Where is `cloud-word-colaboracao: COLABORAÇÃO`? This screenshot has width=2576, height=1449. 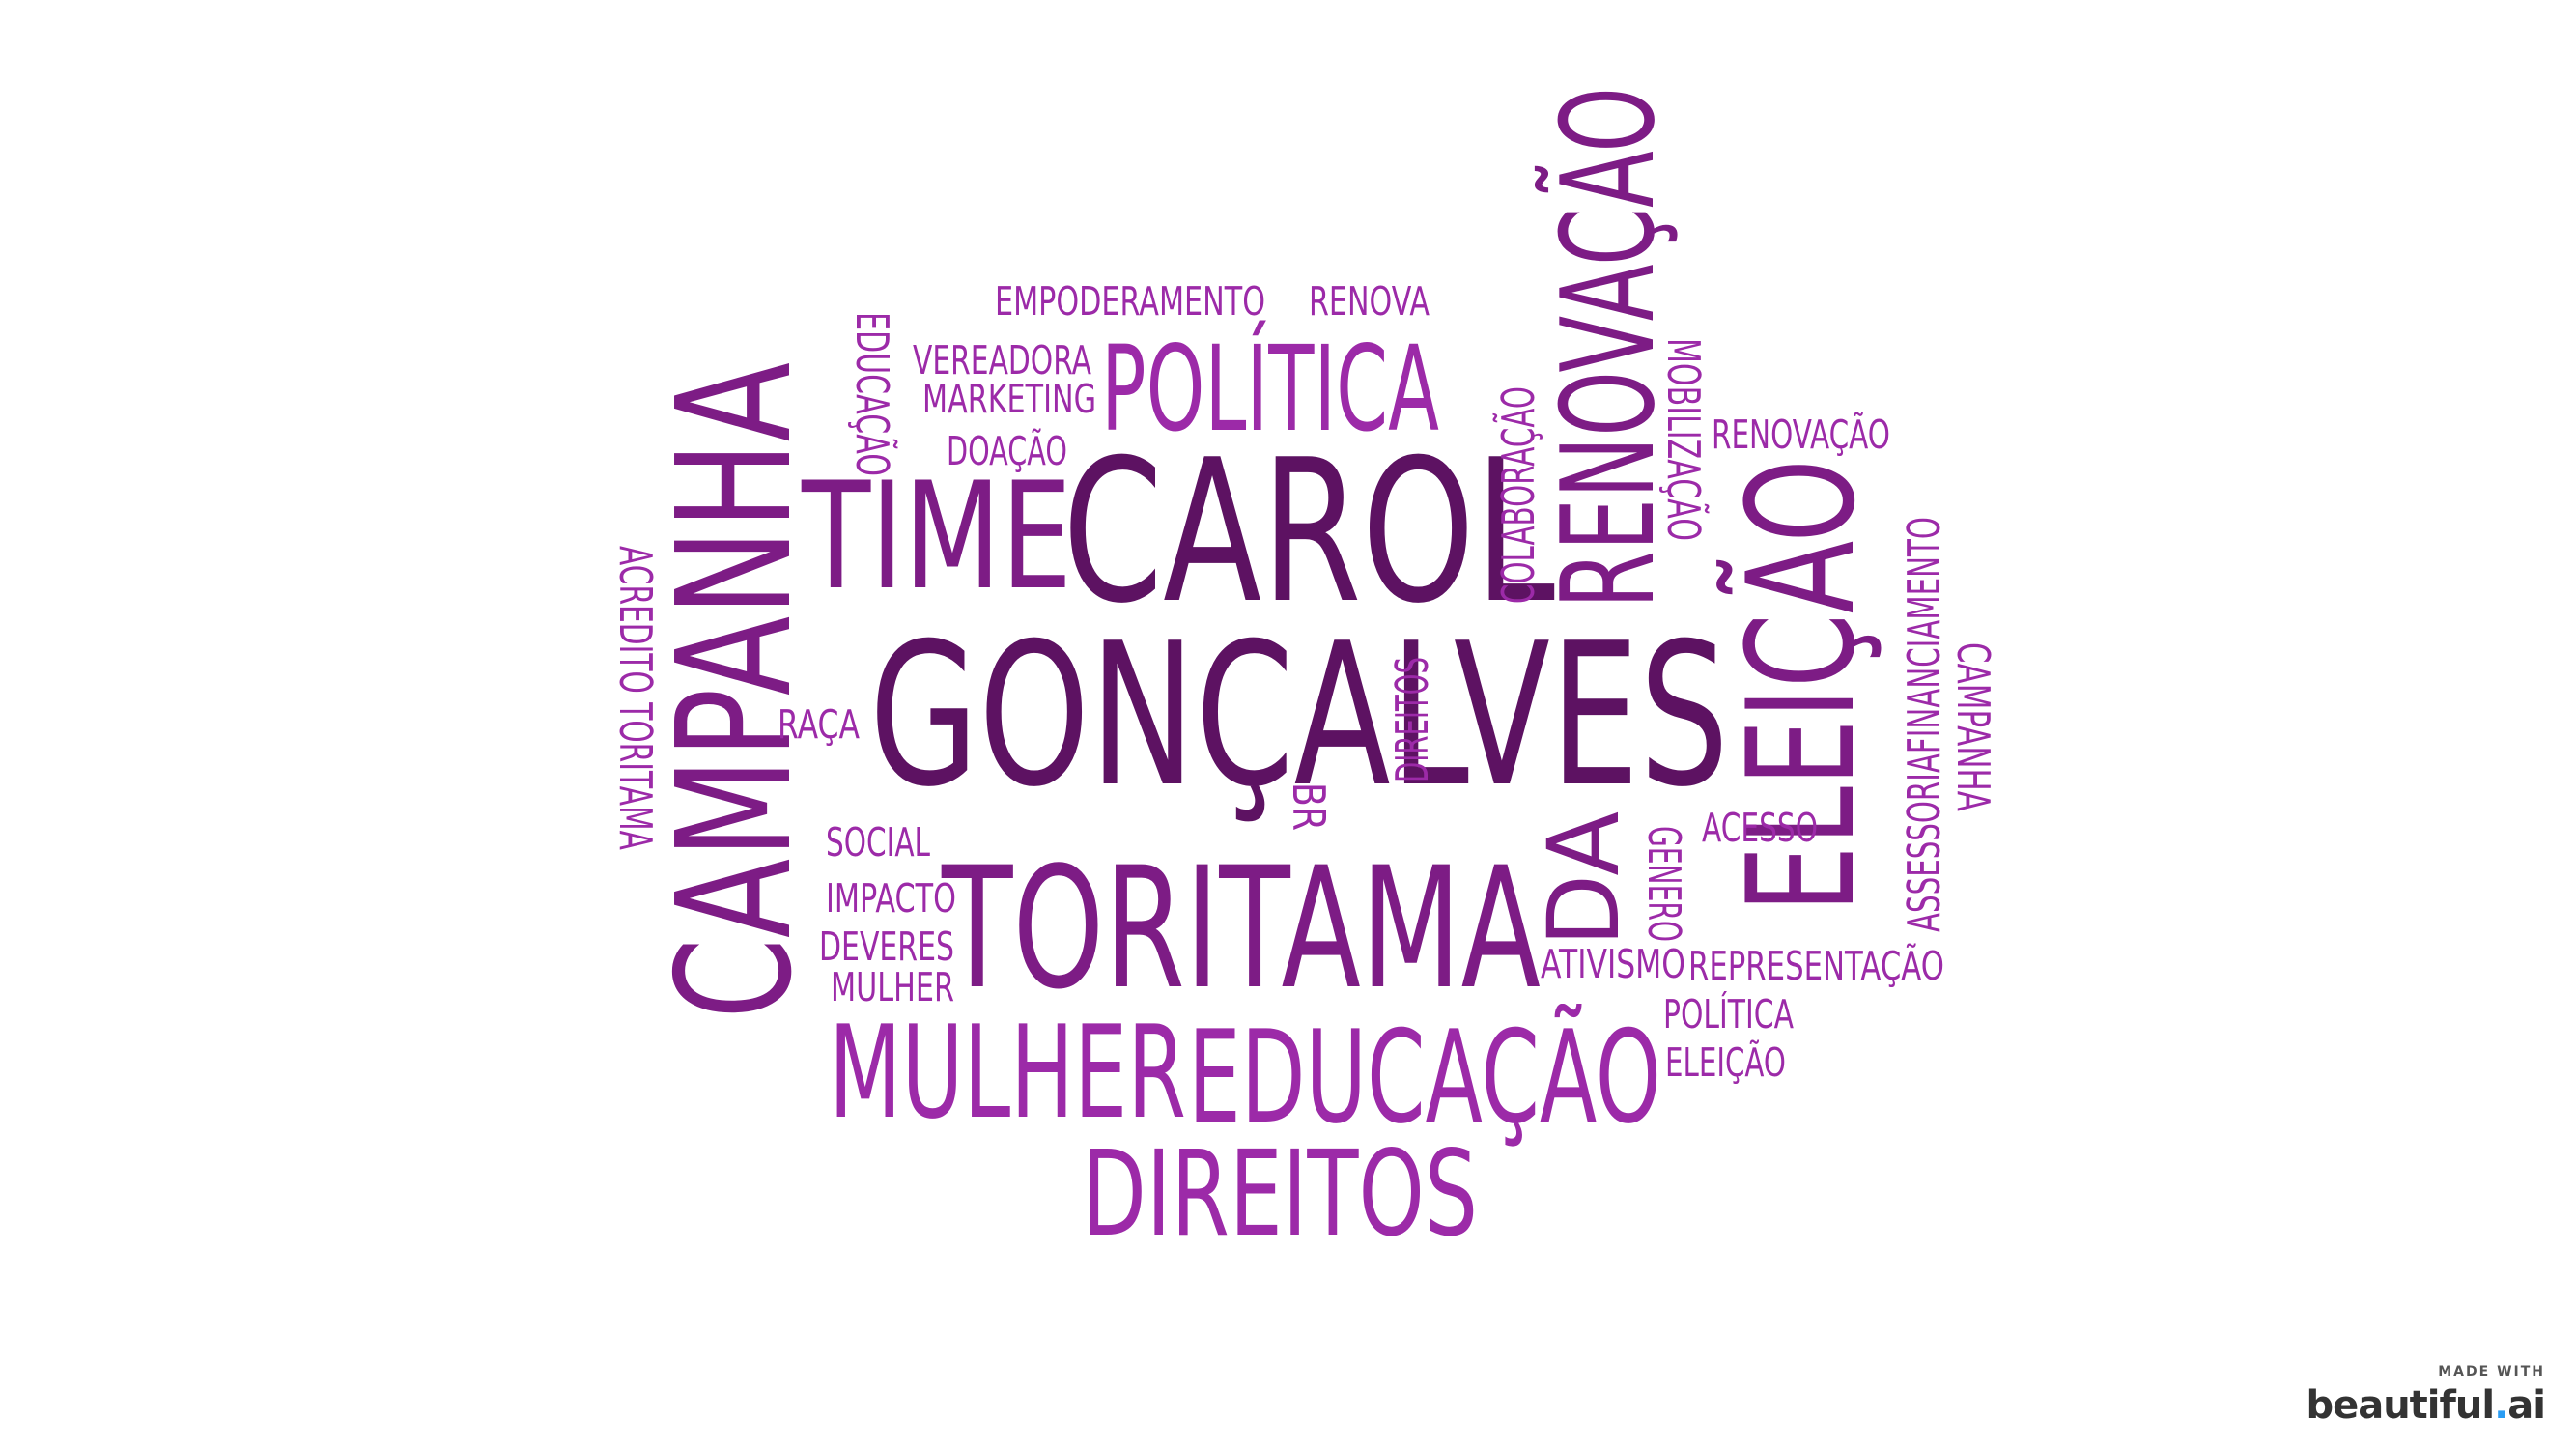 cloud-word-colaboracao: COLABORAÇÃO is located at coordinates (1518, 495).